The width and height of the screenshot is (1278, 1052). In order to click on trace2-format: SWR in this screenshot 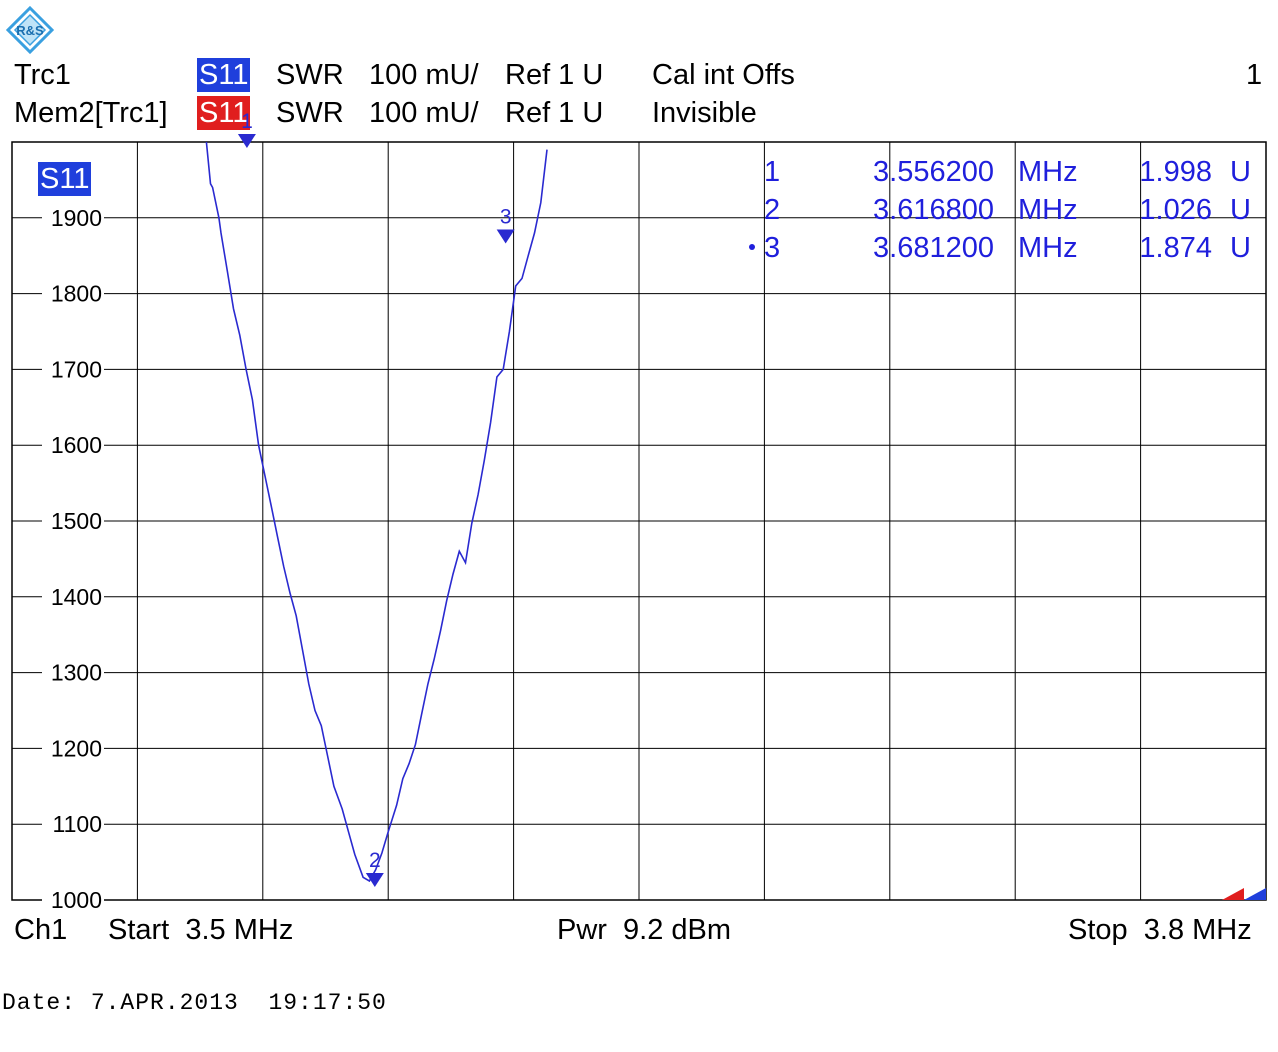, I will do `click(310, 113)`.